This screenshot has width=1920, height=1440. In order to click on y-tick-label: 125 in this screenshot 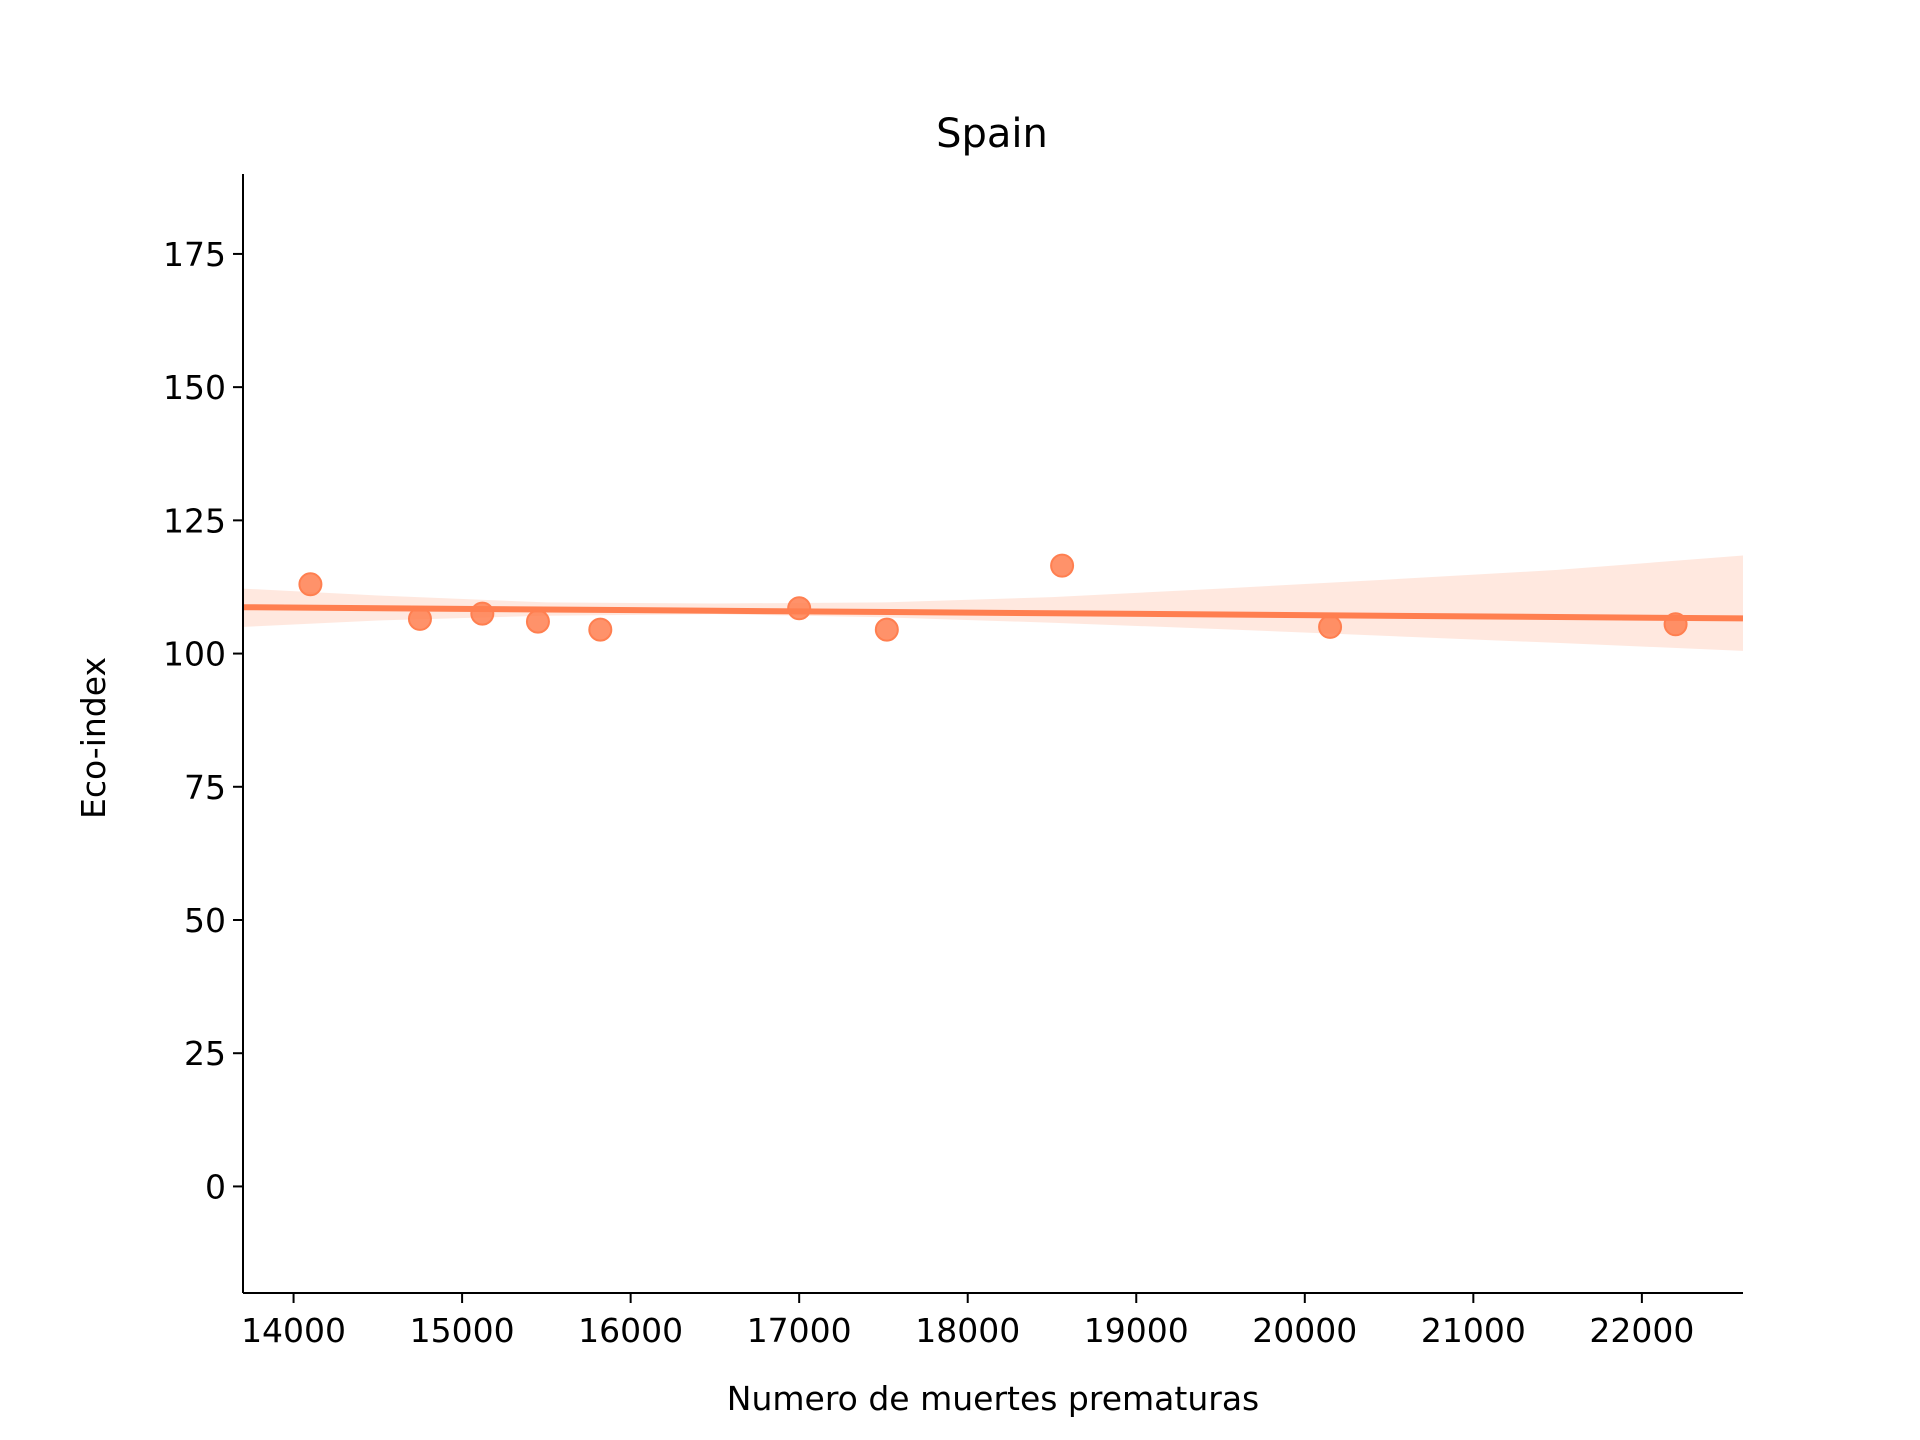, I will do `click(194, 520)`.